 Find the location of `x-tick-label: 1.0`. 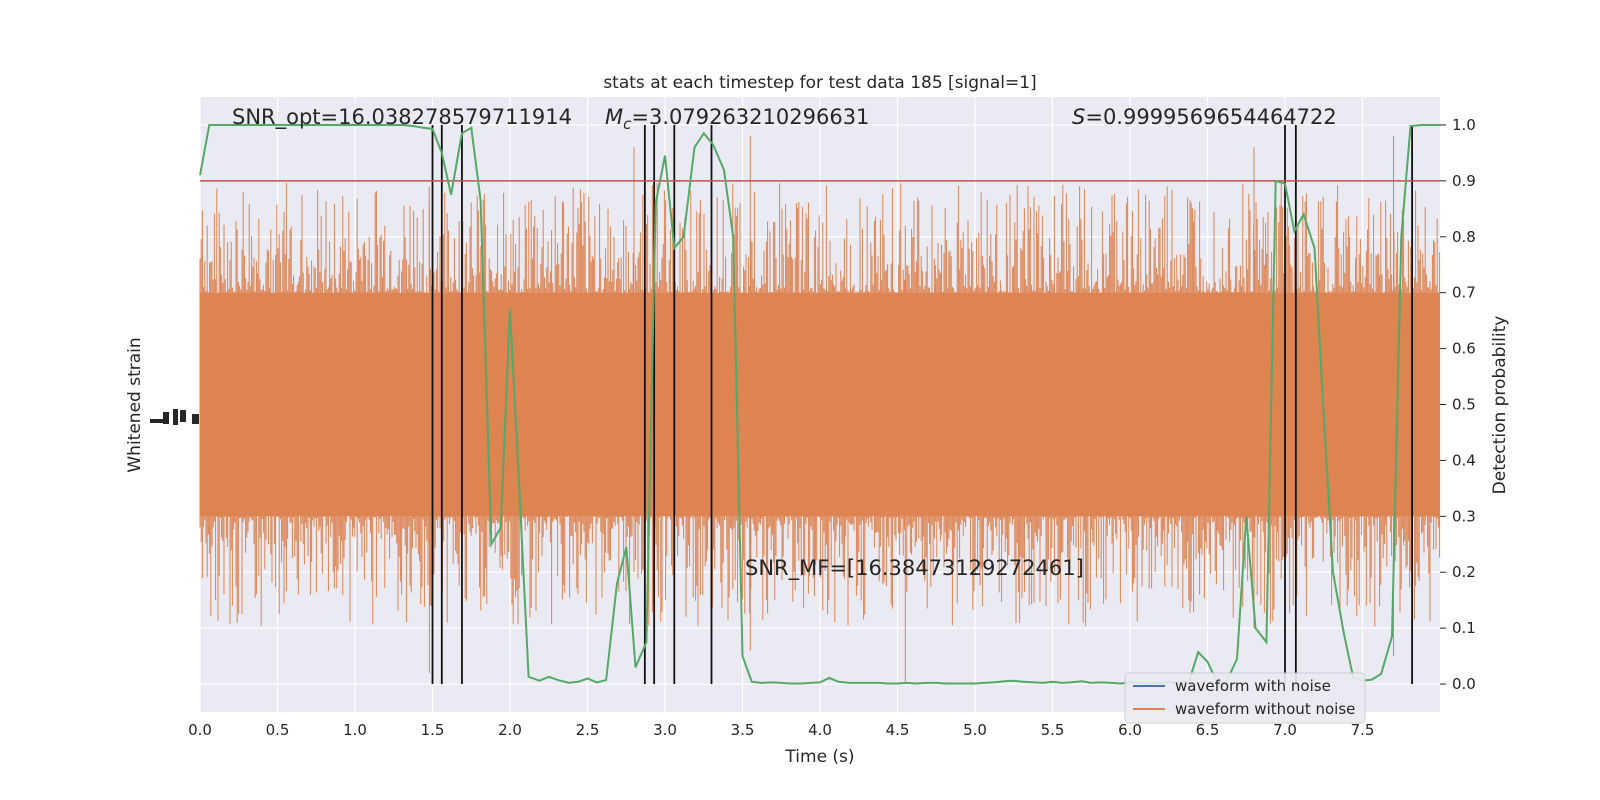

x-tick-label: 1.0 is located at coordinates (355, 730).